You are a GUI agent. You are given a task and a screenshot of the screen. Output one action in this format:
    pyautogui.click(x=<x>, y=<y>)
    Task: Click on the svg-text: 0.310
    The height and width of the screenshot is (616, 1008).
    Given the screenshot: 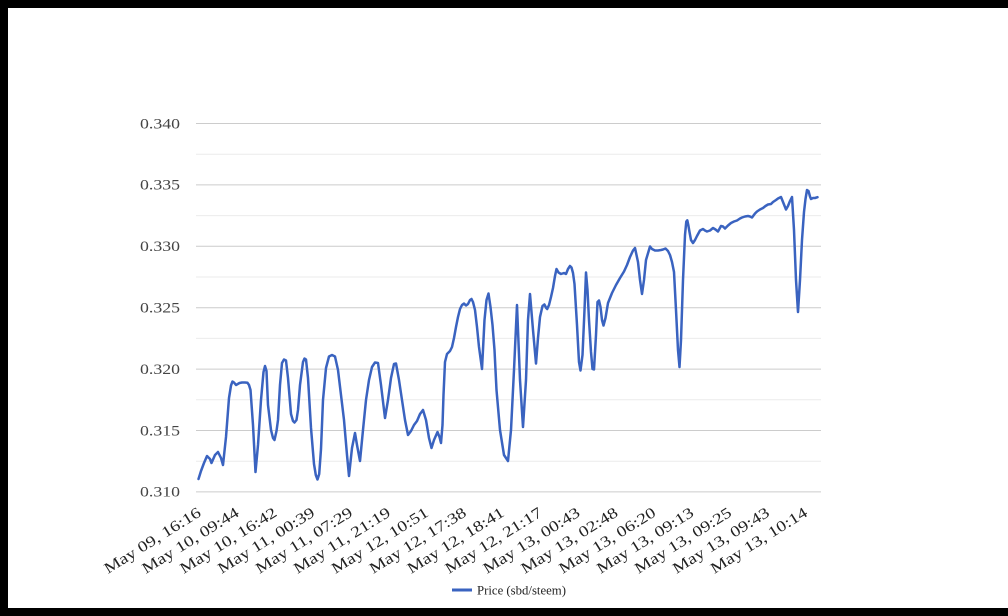 What is the action you would take?
    pyautogui.click(x=160, y=493)
    